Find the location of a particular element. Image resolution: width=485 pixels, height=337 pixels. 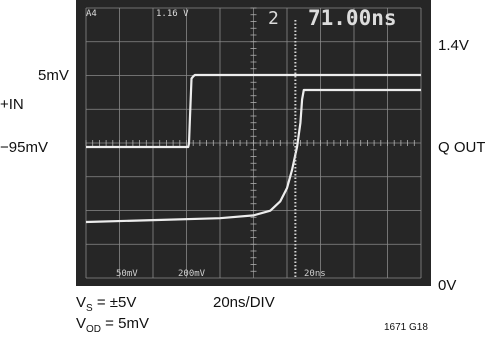

label-high-left: 5mV is located at coordinates (53, 75).